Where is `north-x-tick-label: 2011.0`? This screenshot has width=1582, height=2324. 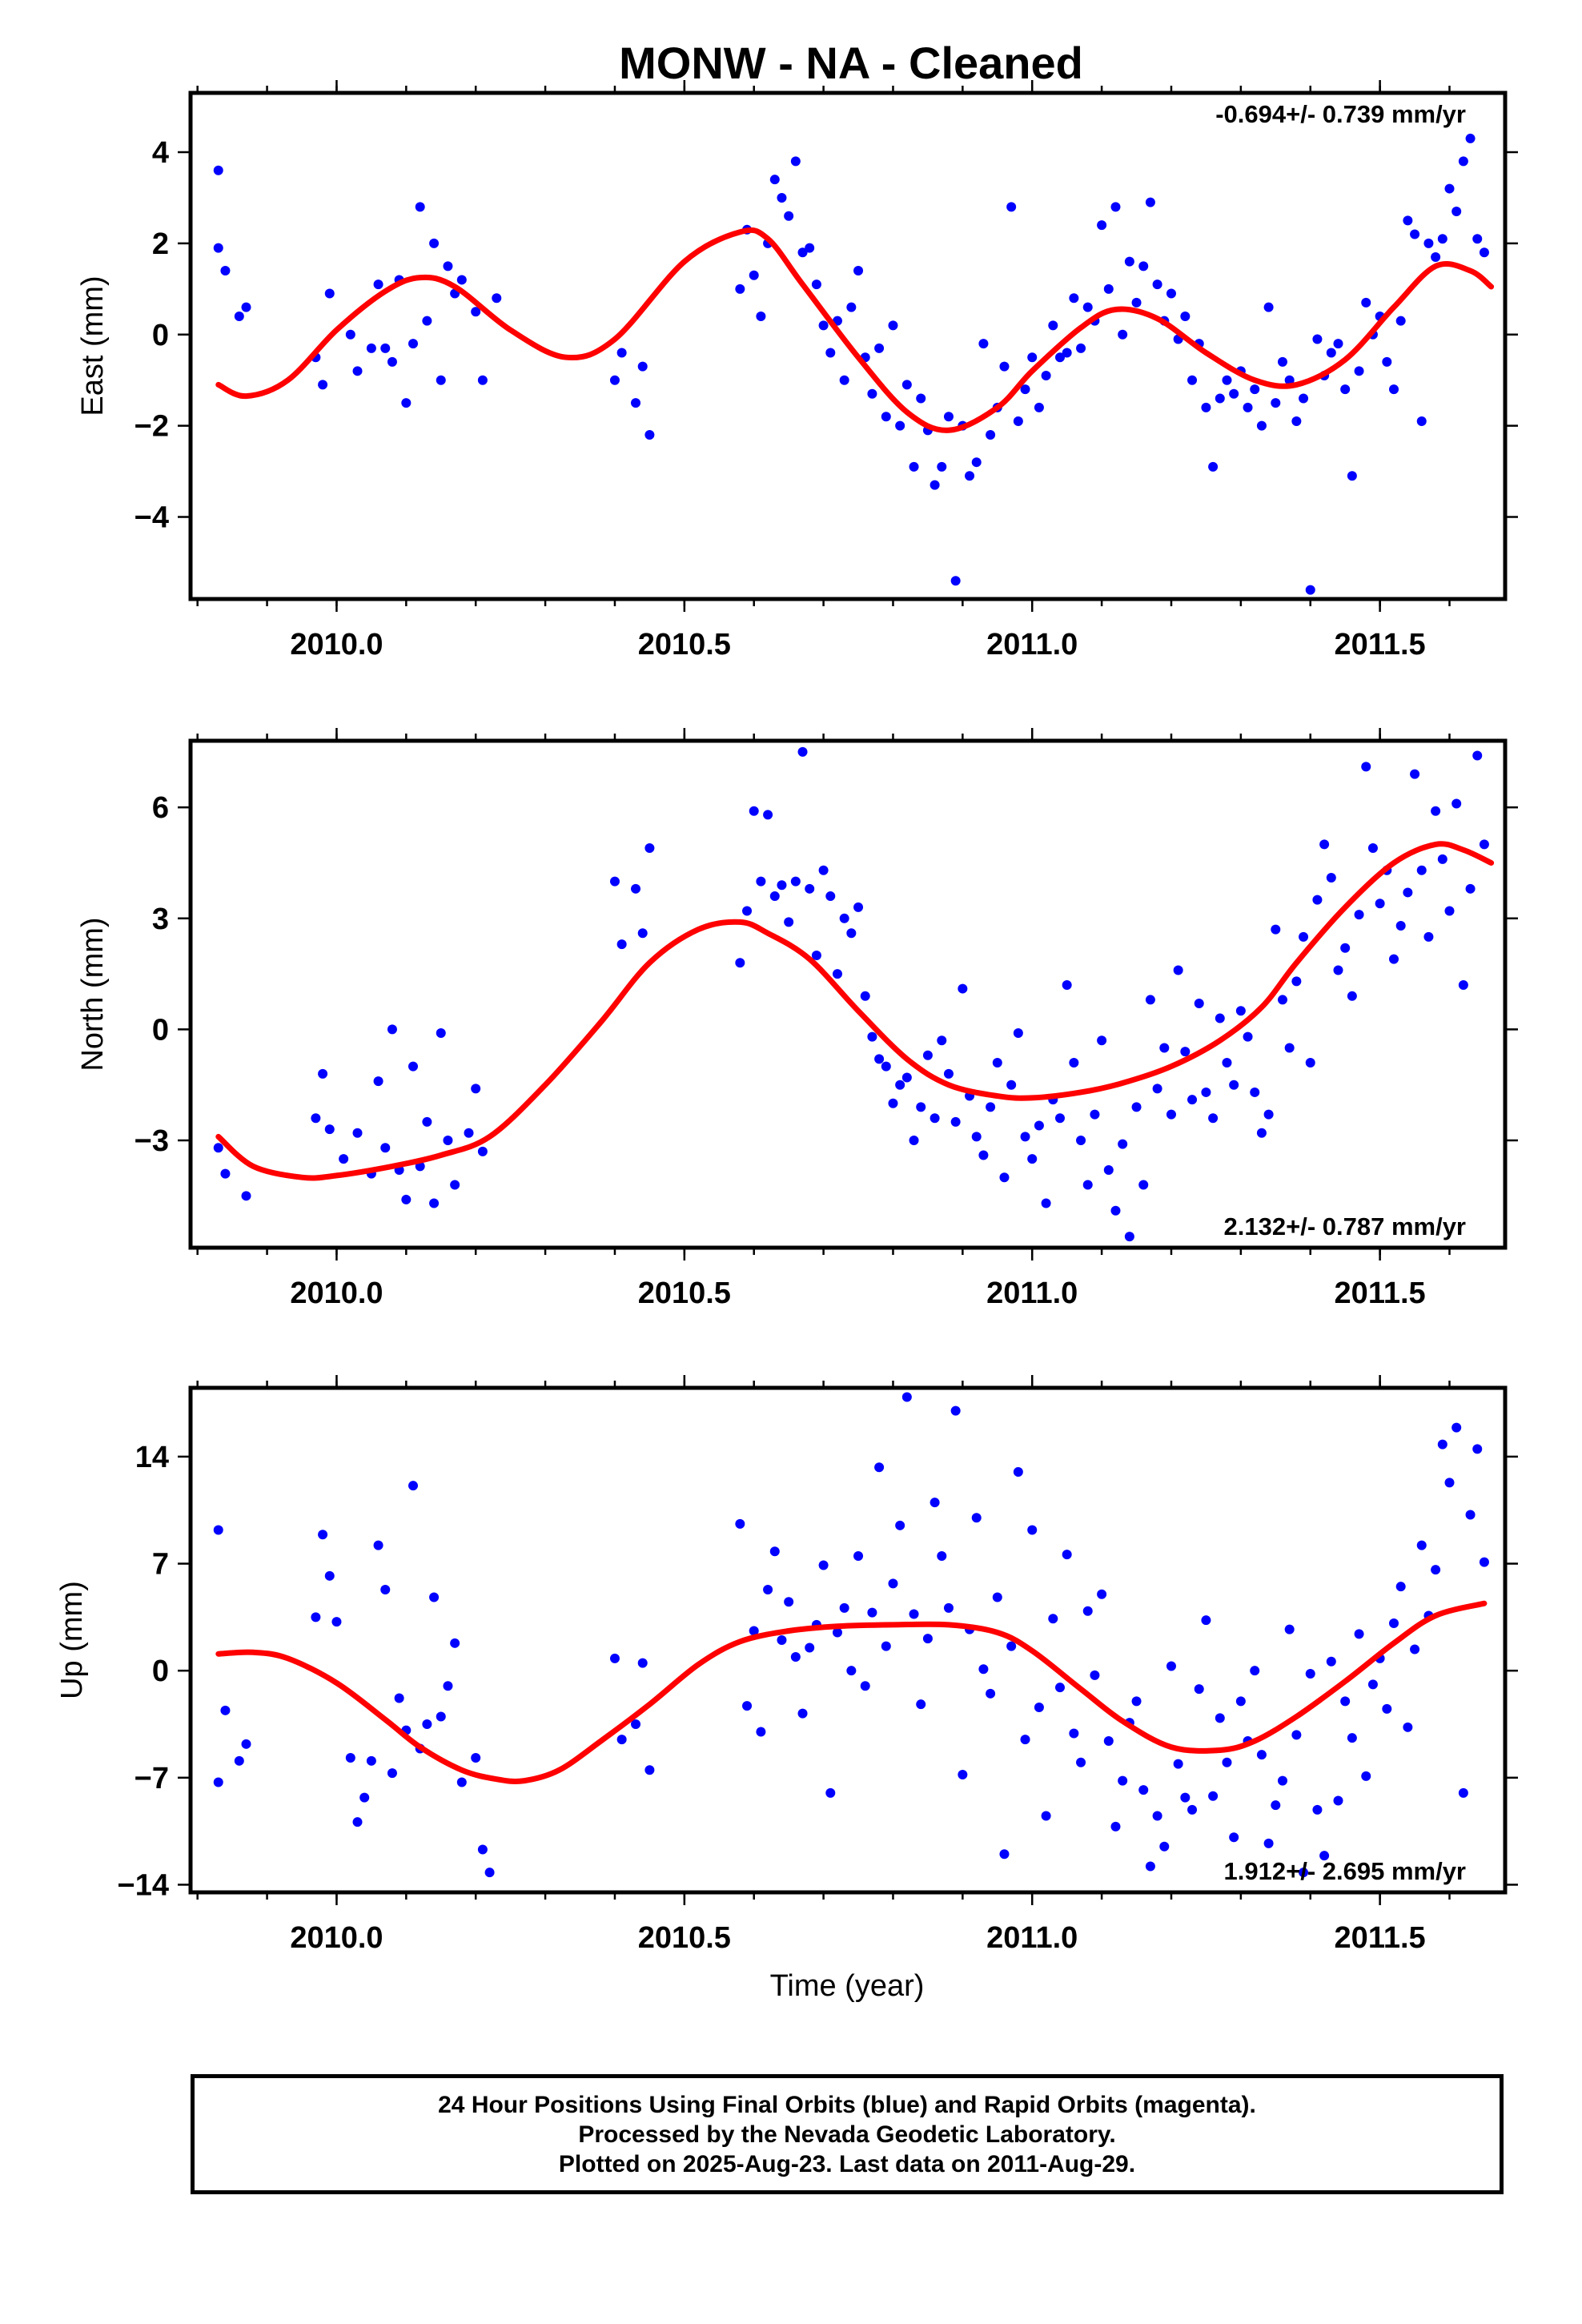 north-x-tick-label: 2011.0 is located at coordinates (1032, 1294).